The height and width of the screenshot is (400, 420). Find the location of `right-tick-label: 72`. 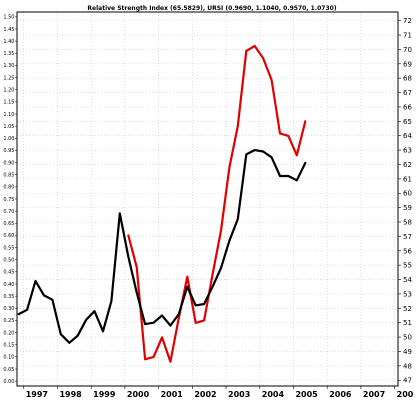

right-tick-label: 72 is located at coordinates (407, 21).